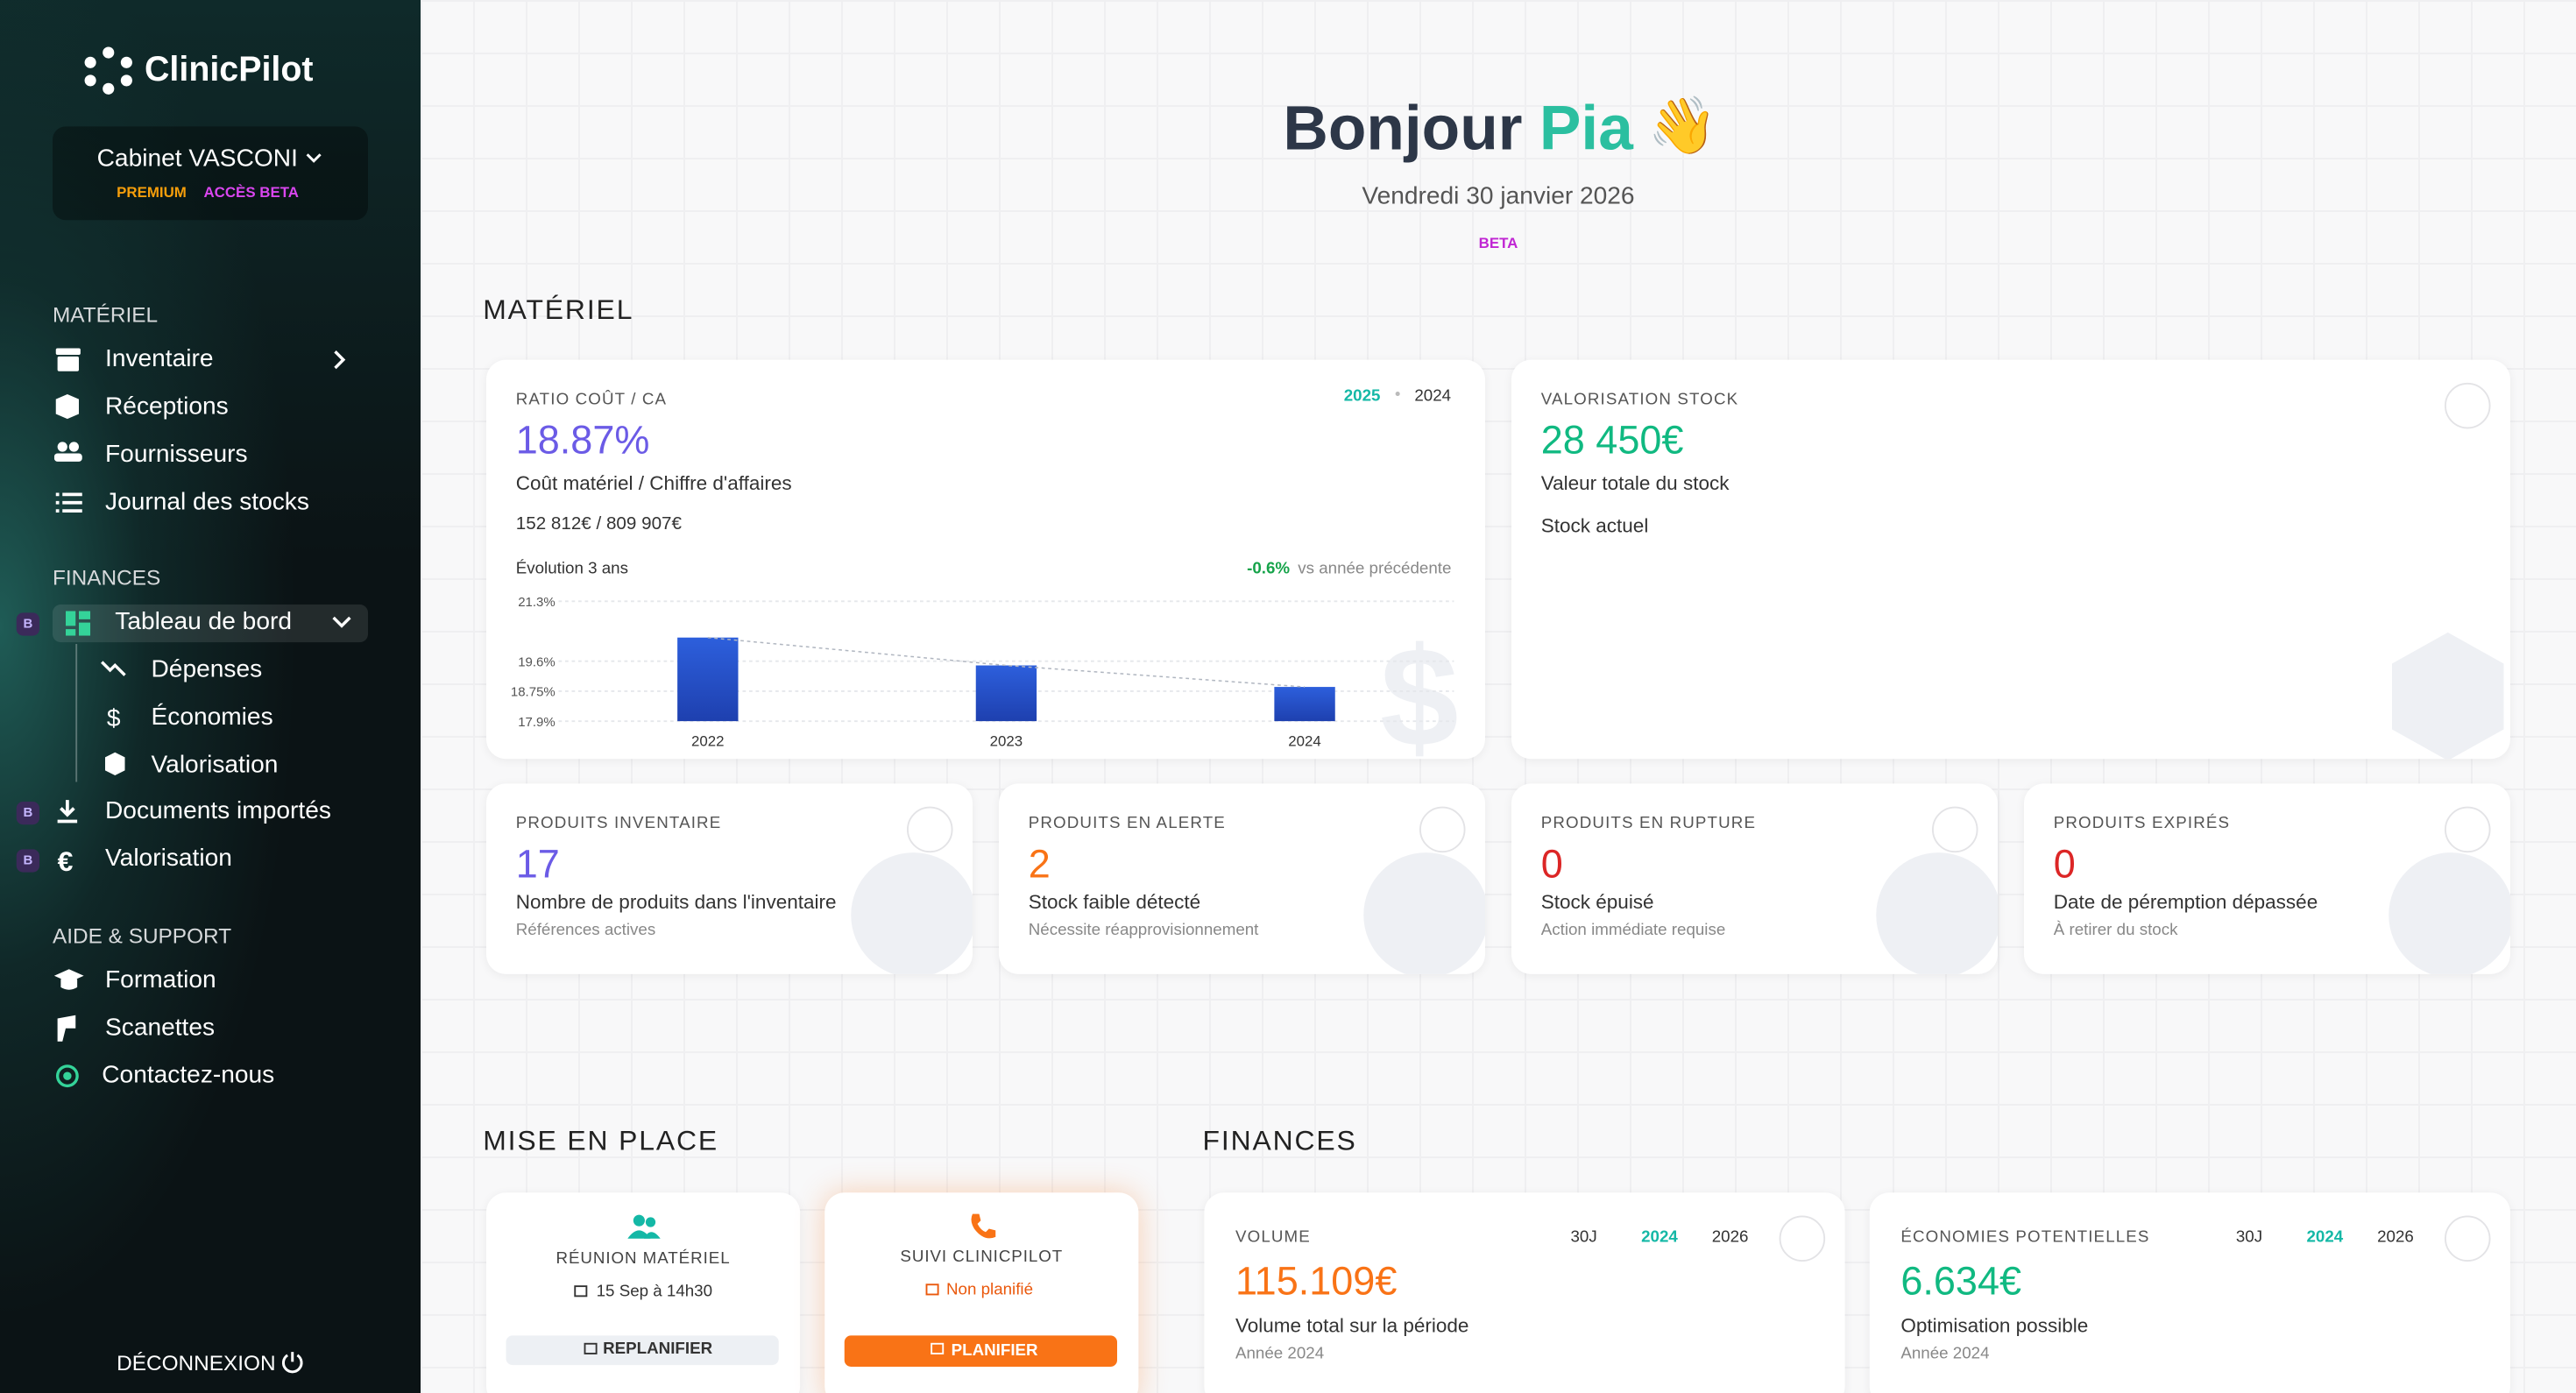 The width and height of the screenshot is (2576, 1393). Describe the element at coordinates (537, 722) in the screenshot. I see `y-tick-label: 17.9%` at that location.